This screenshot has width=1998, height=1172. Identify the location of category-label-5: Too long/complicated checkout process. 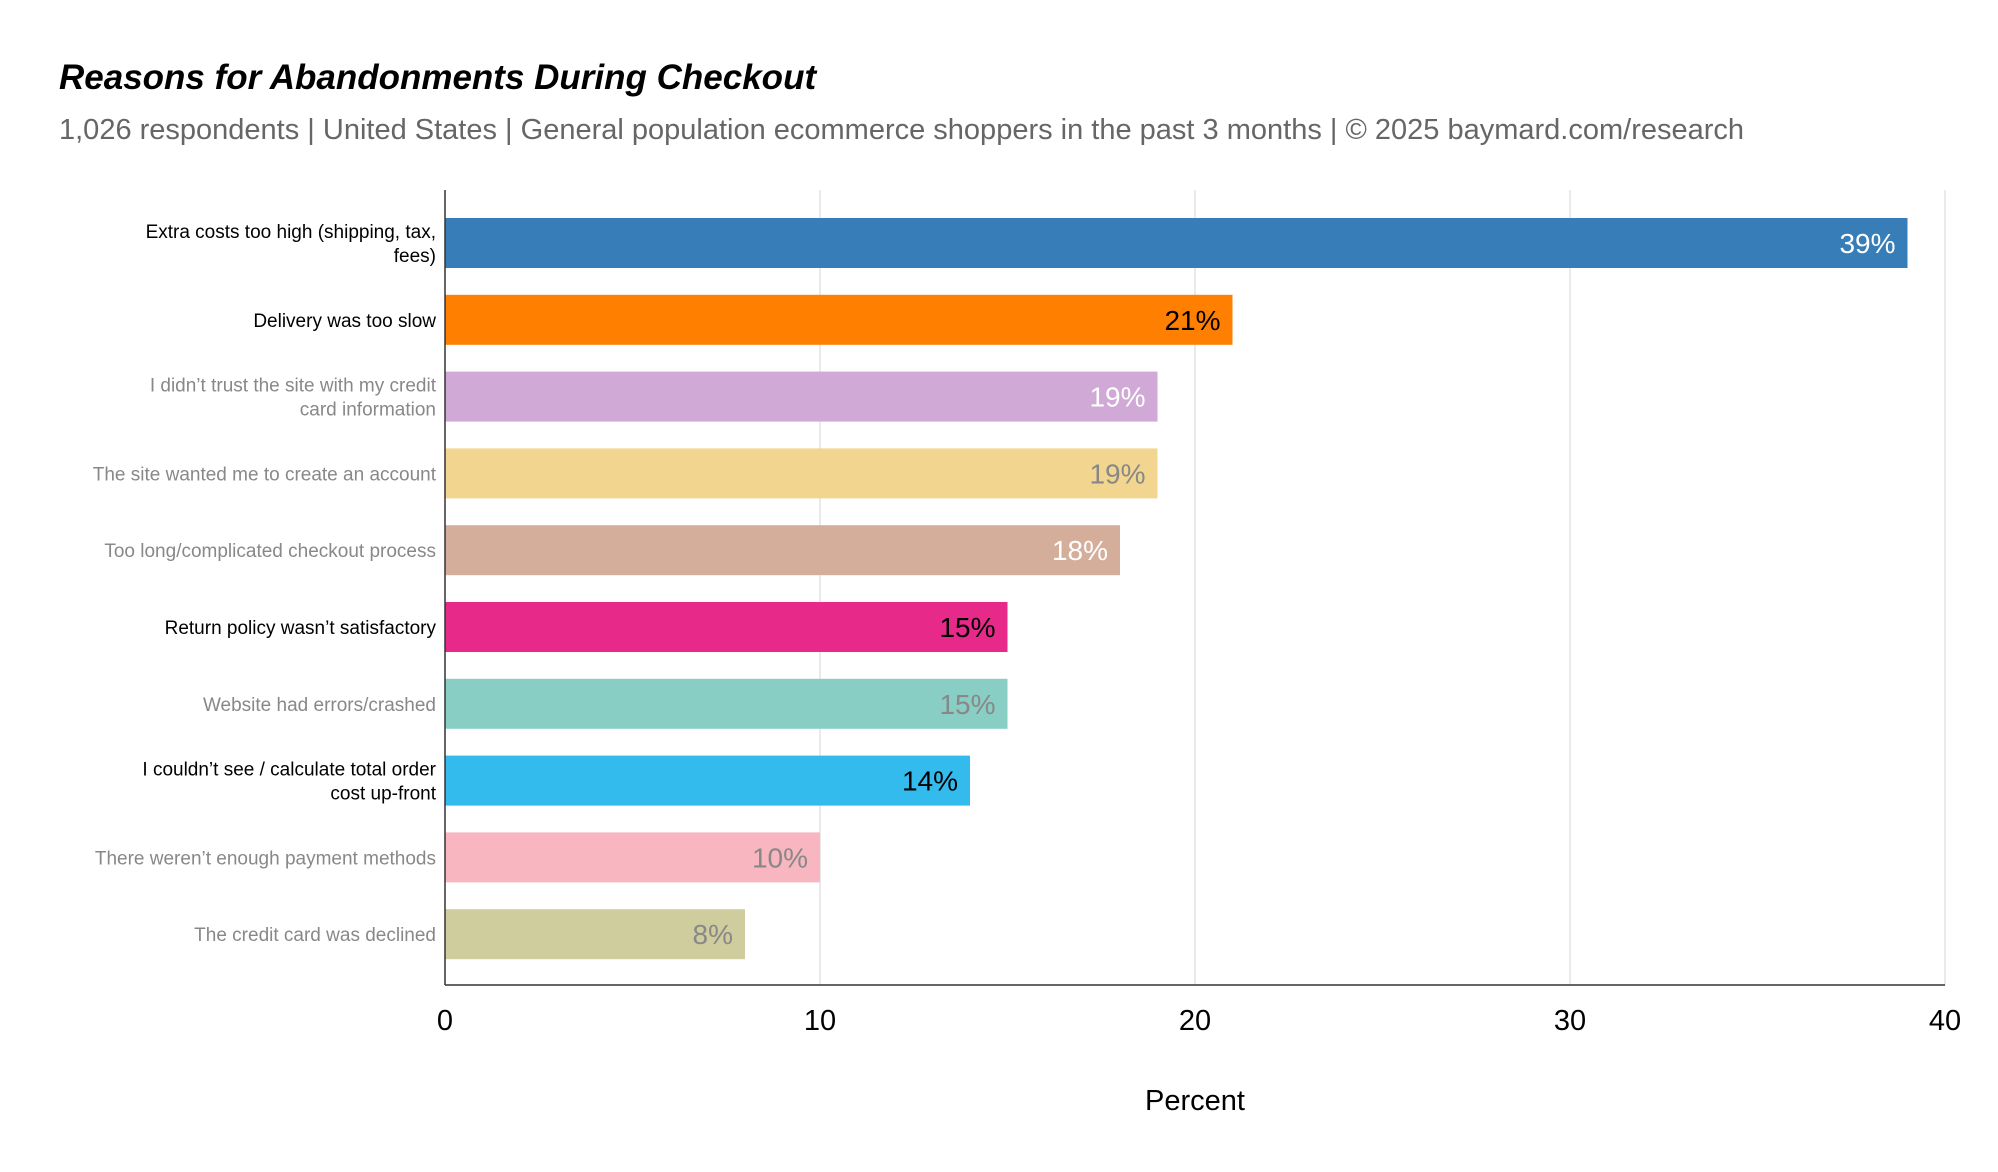
(270, 551).